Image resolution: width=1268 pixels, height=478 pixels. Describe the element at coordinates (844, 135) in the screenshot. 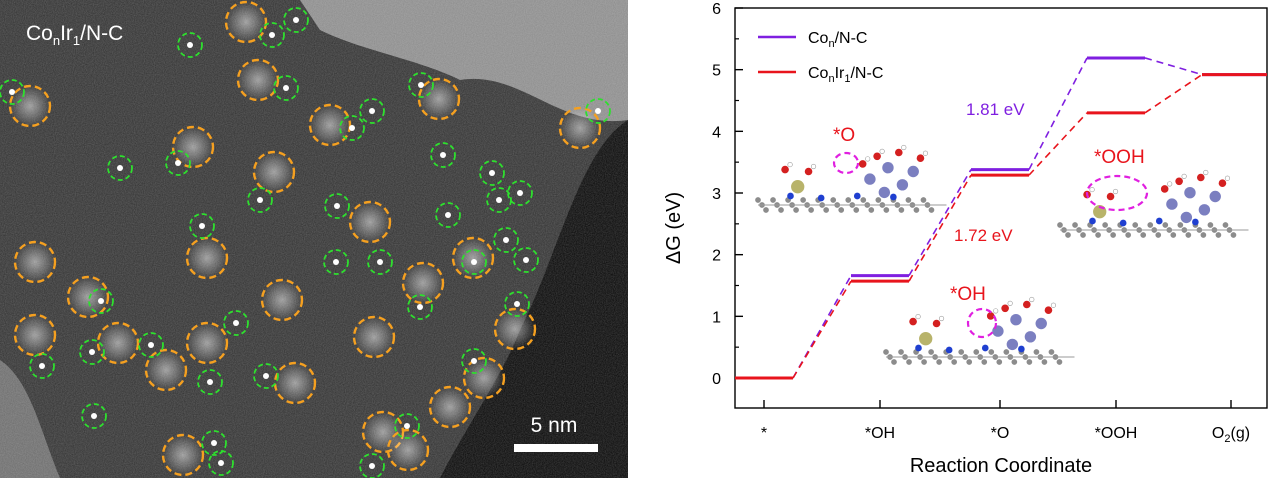

I see `annotation-o: *O` at that location.